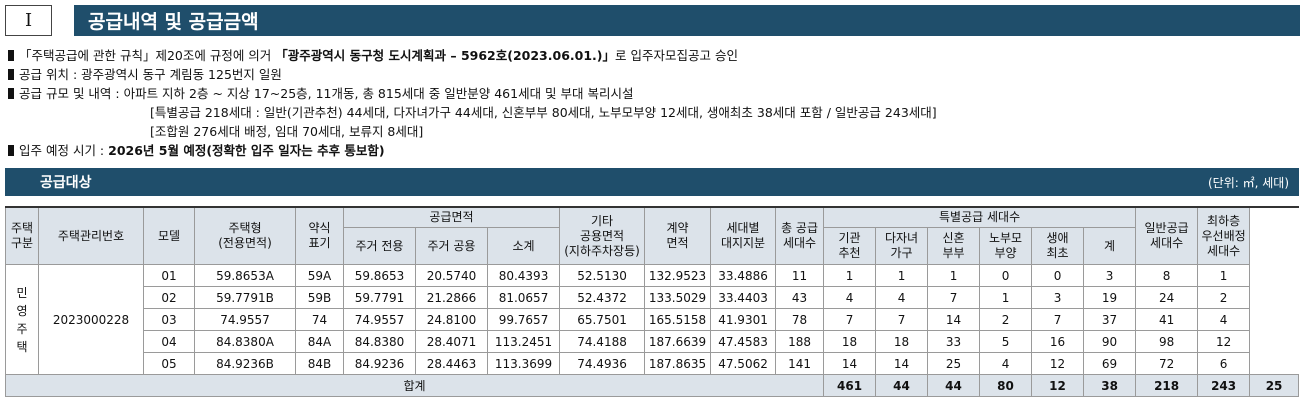 This screenshot has width=1304, height=404. I want to click on th-total: 총 공급 세대수, so click(800, 235).